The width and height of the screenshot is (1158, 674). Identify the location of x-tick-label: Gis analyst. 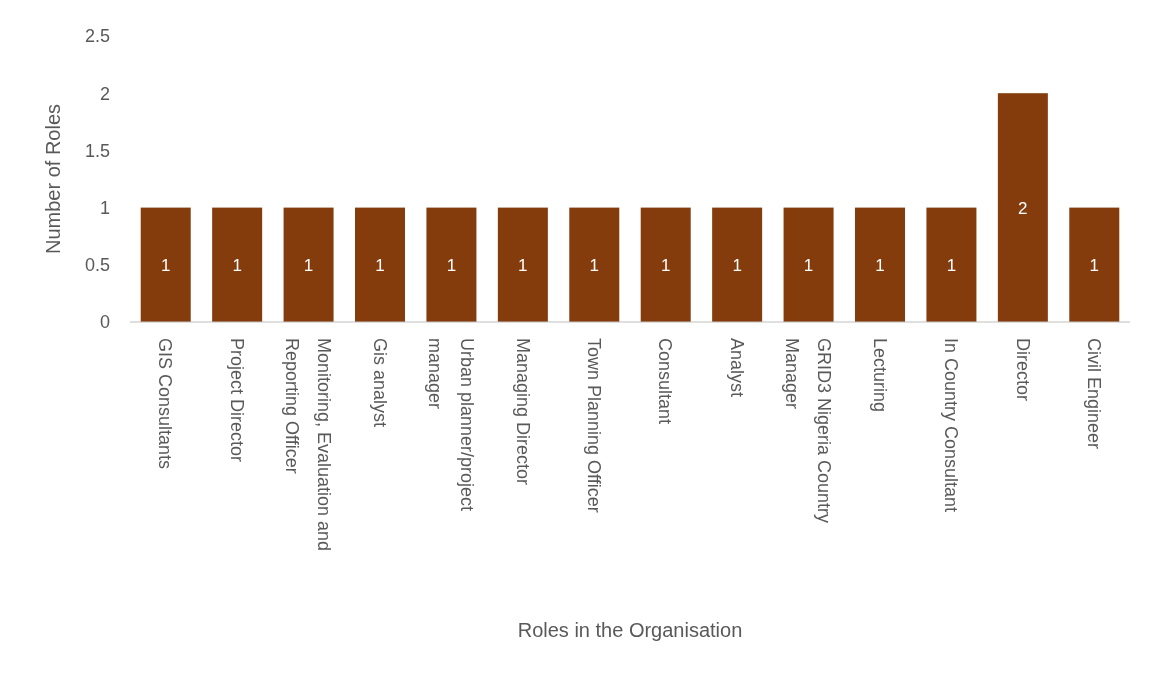
(379, 383).